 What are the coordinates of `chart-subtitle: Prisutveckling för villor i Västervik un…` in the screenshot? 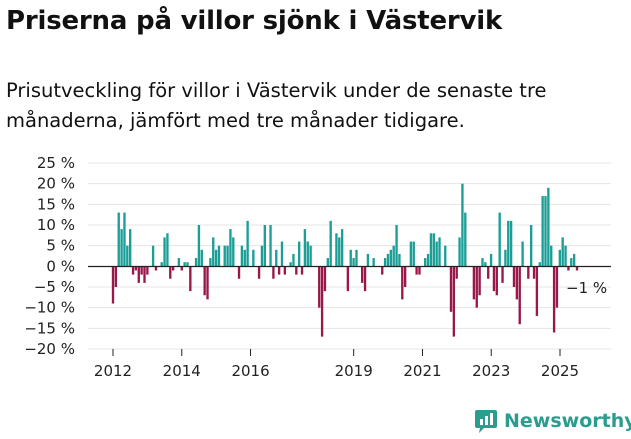 It's located at (276, 105).